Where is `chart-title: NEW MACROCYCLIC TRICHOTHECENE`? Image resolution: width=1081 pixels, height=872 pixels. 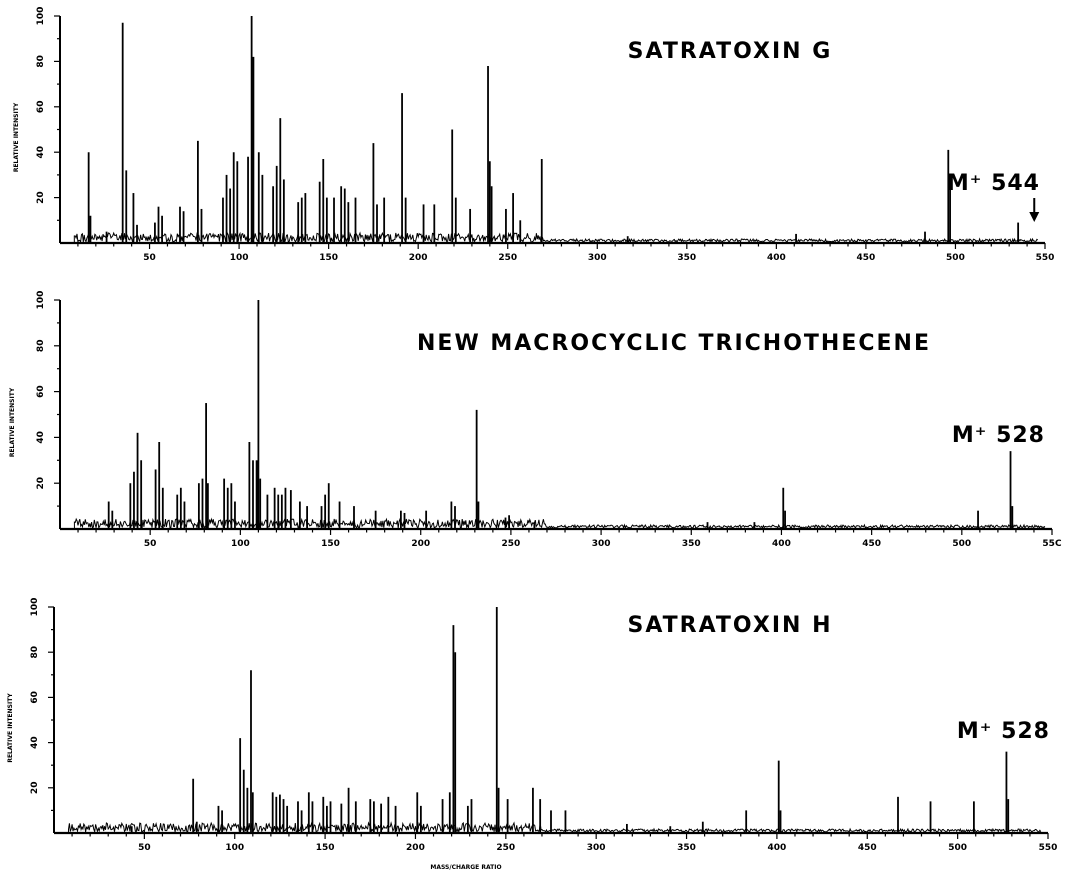
chart-title: NEW MACROCYCLIC TRICHOTHECENE is located at coordinates (674, 343).